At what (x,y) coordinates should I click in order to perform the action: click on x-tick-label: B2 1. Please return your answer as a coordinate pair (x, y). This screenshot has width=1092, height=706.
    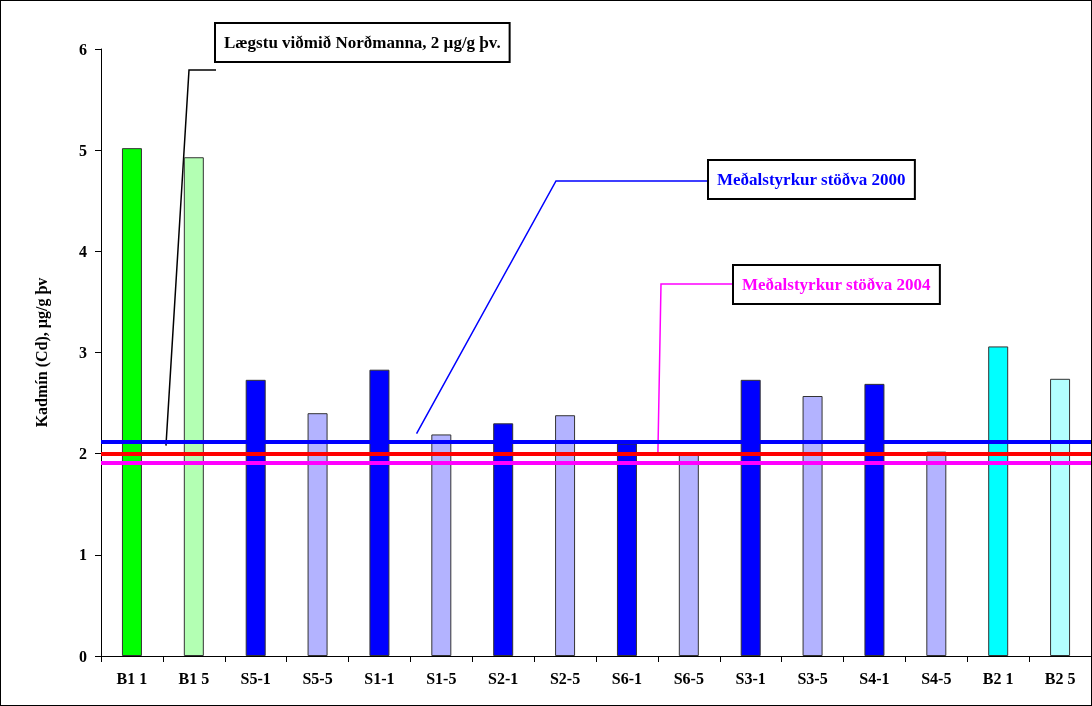
    Looking at the image, I should click on (998, 678).